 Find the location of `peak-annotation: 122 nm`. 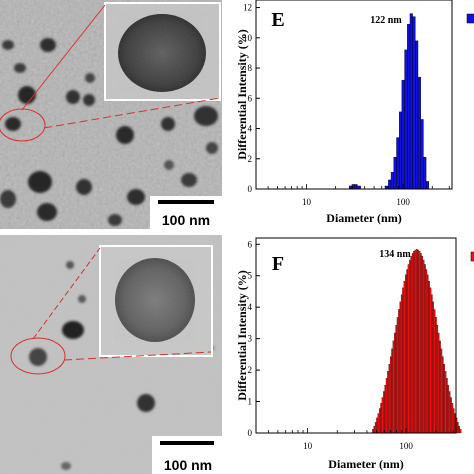

peak-annotation: 122 nm is located at coordinates (386, 20).